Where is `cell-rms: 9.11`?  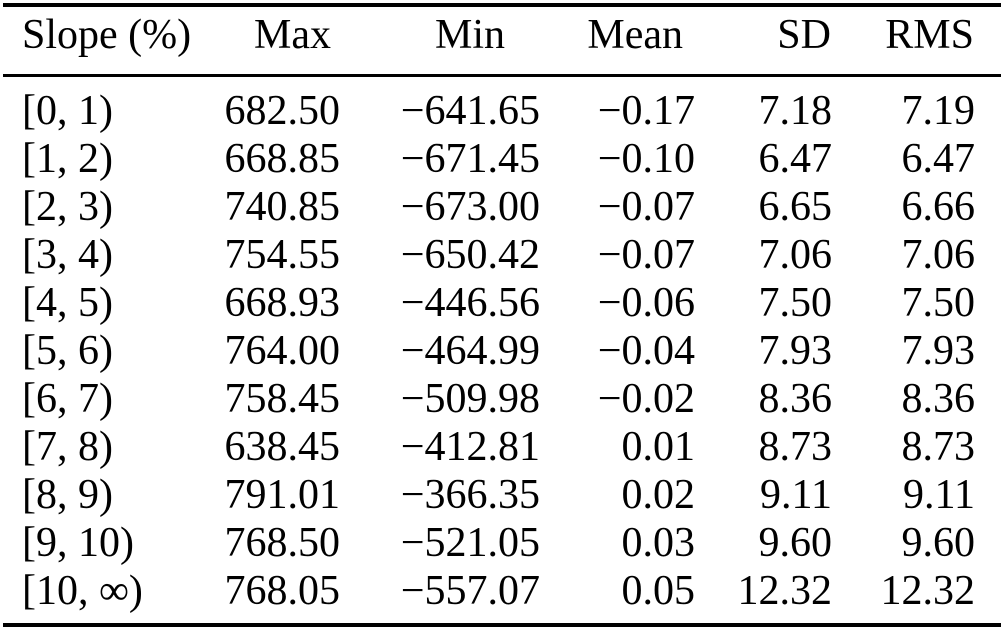
cell-rms: 9.11 is located at coordinates (939, 495).